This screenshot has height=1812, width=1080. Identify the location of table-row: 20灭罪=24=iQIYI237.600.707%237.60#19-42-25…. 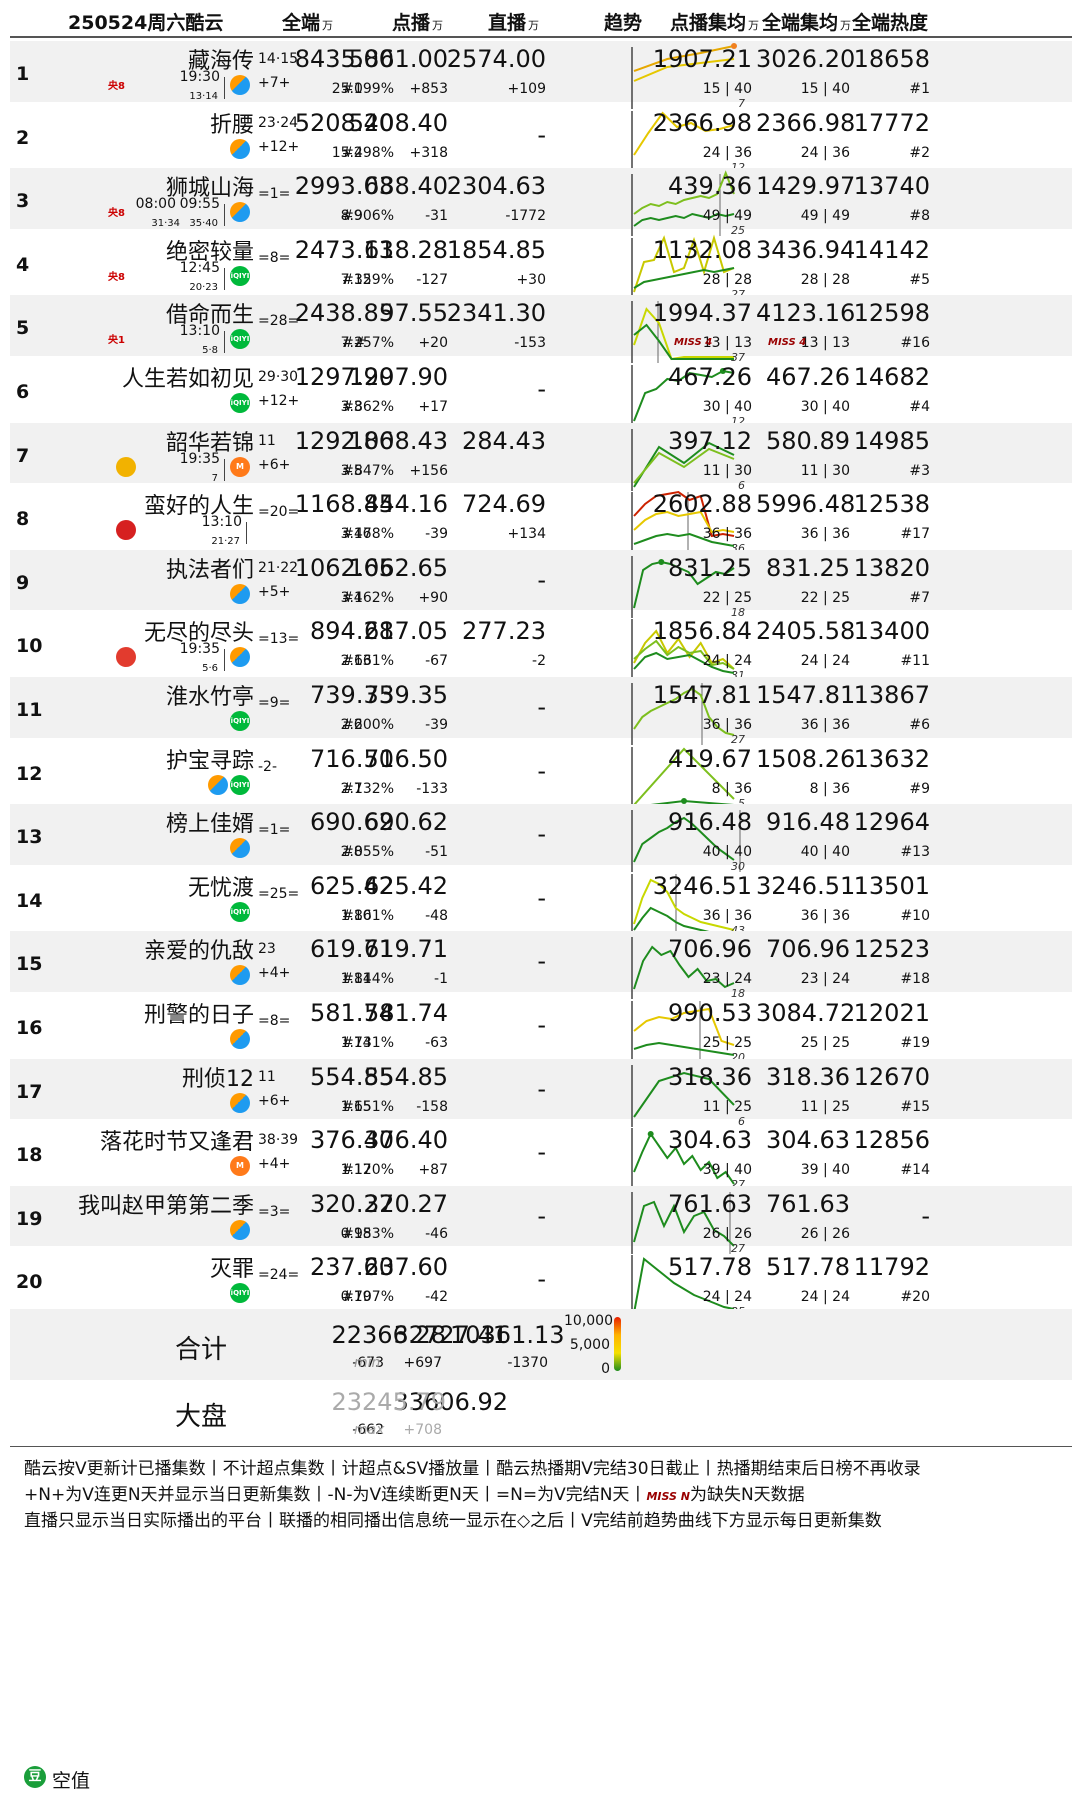
(541, 1283).